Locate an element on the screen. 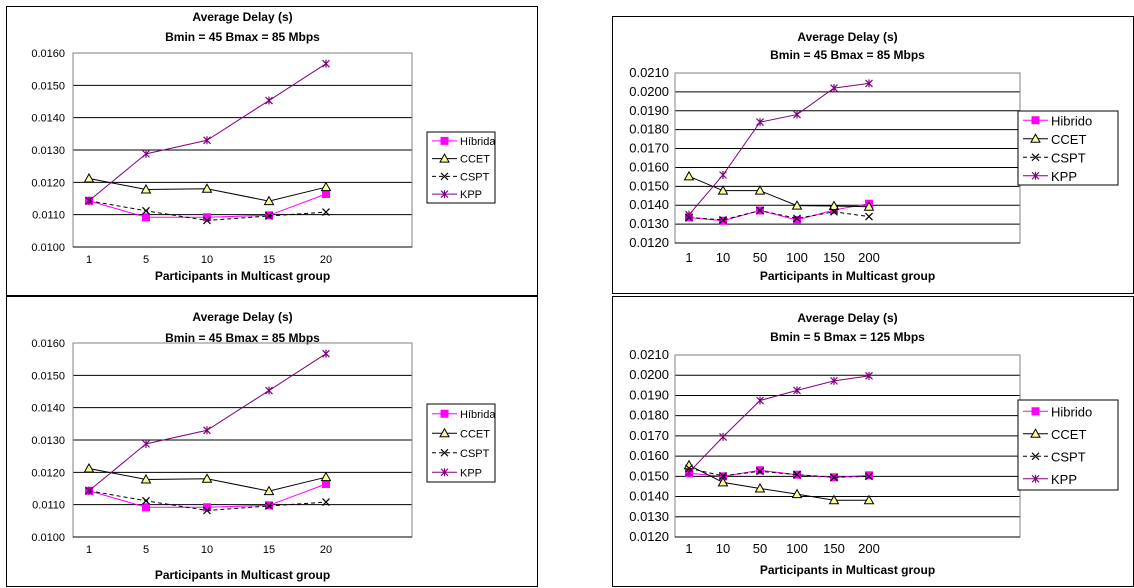 The width and height of the screenshot is (1134, 588). legend-box is located at coordinates (461, 167).